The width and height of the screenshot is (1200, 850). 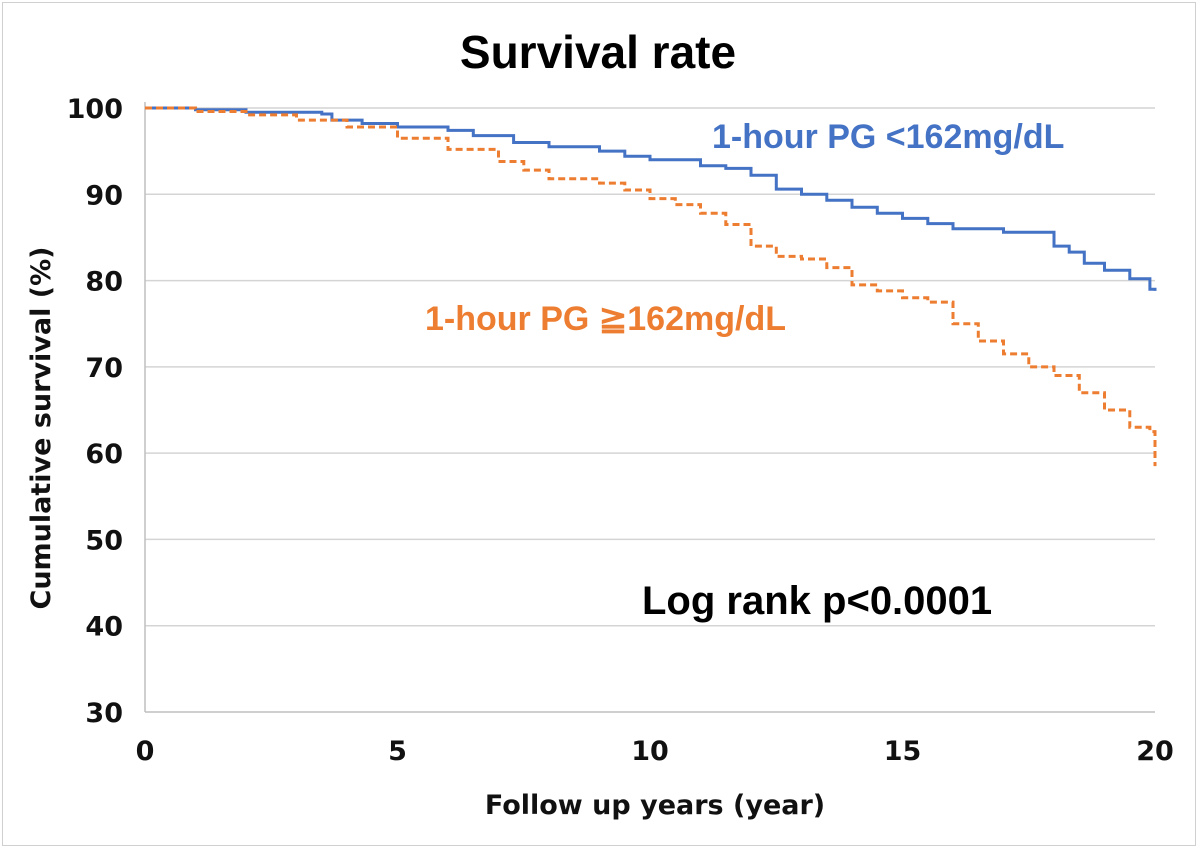 What do you see at coordinates (95, 411) in the screenshot?
I see `y-axis-ticks: 30 40 50 60 70 80 90 100` at bounding box center [95, 411].